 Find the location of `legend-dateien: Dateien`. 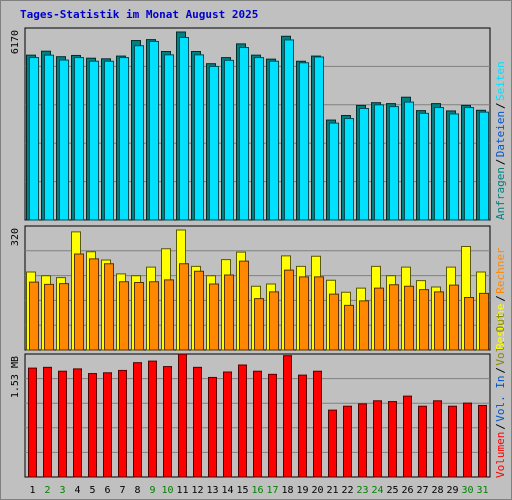

legend-dateien: Dateien is located at coordinates (500, 134).